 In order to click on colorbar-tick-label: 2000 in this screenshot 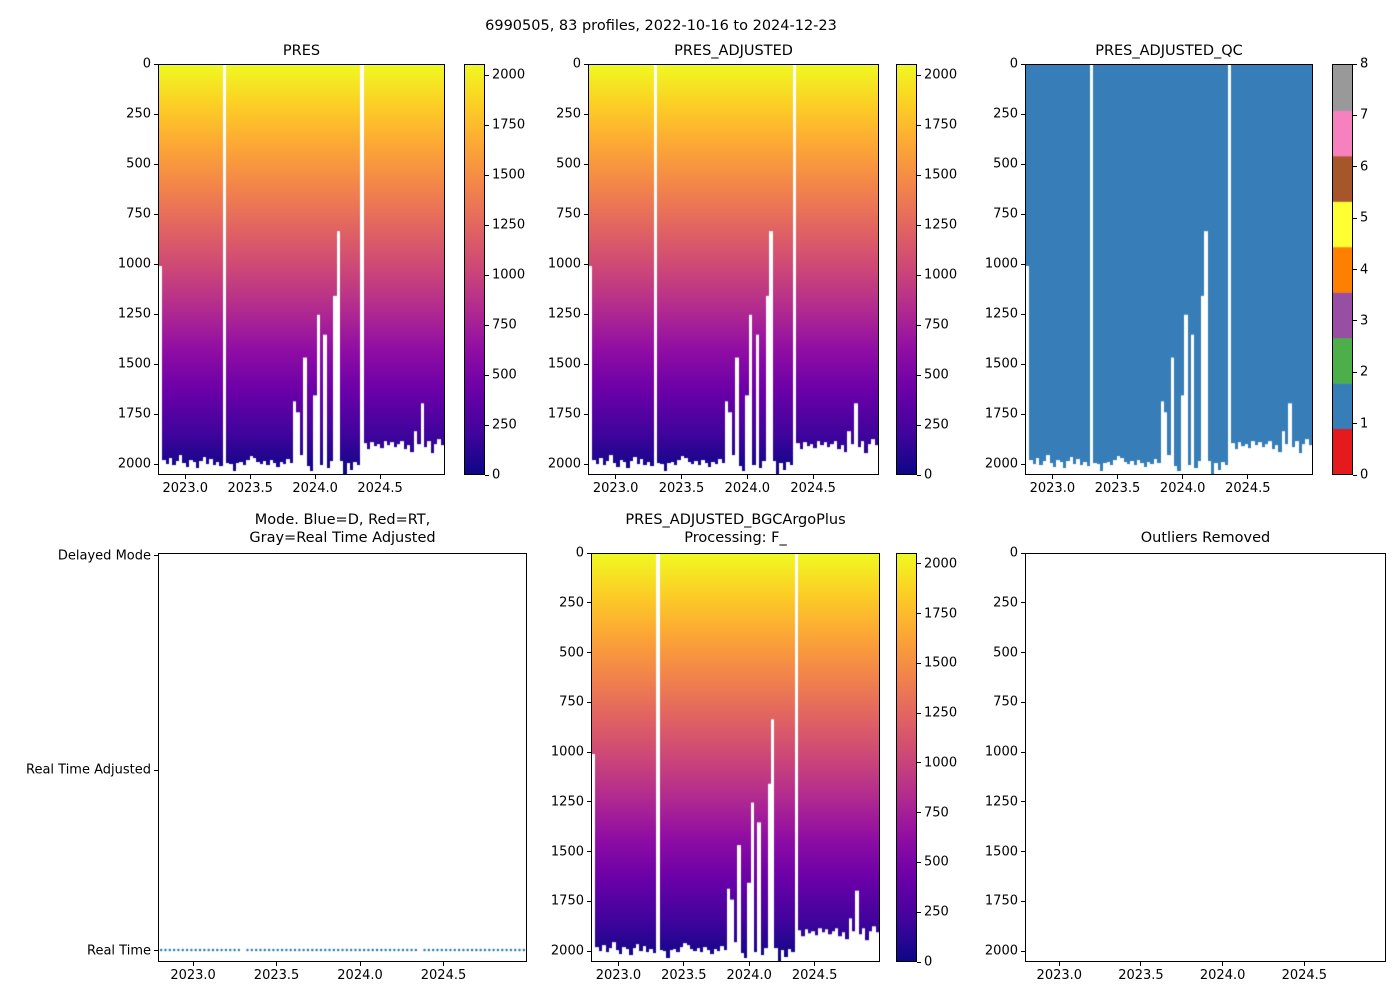, I will do `click(509, 75)`.